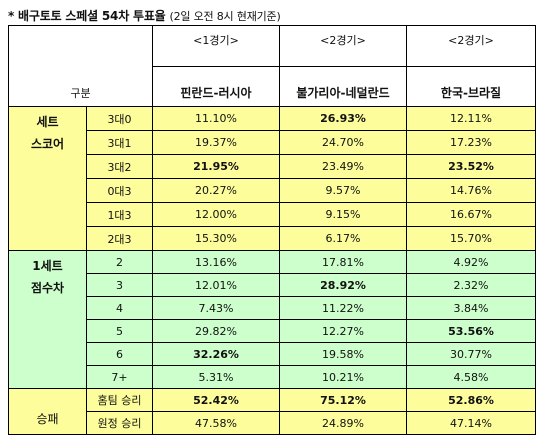 The image size is (540, 435). Describe the element at coordinates (343, 118) in the screenshot. I see `value-cell-game-2: 26.93%` at that location.